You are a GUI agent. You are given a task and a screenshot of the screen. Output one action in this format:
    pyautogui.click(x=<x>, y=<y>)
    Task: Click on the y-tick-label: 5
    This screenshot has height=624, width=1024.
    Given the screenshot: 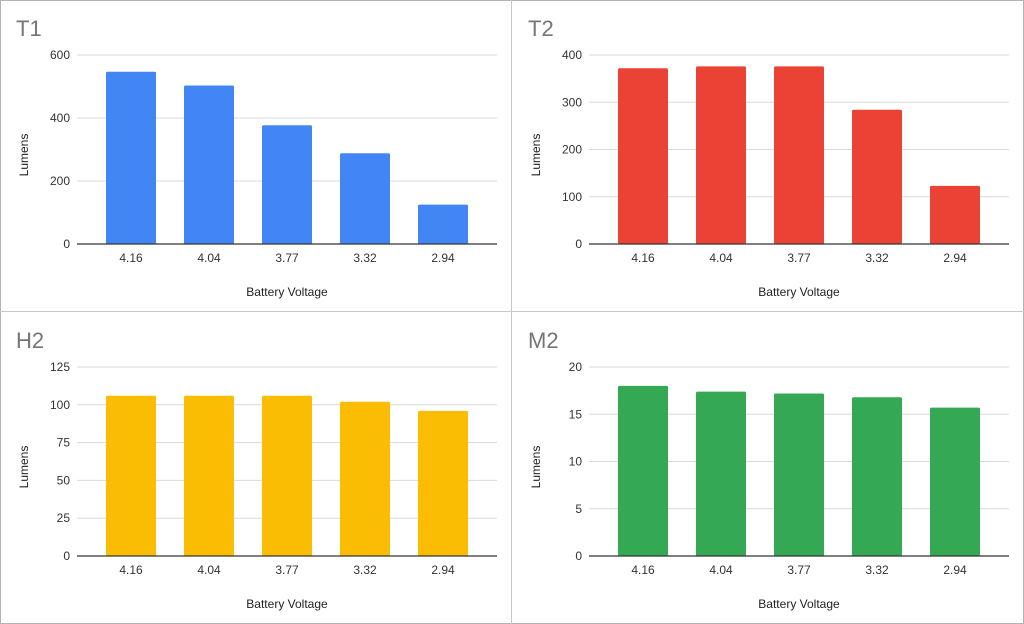 What is the action you would take?
    pyautogui.click(x=578, y=509)
    